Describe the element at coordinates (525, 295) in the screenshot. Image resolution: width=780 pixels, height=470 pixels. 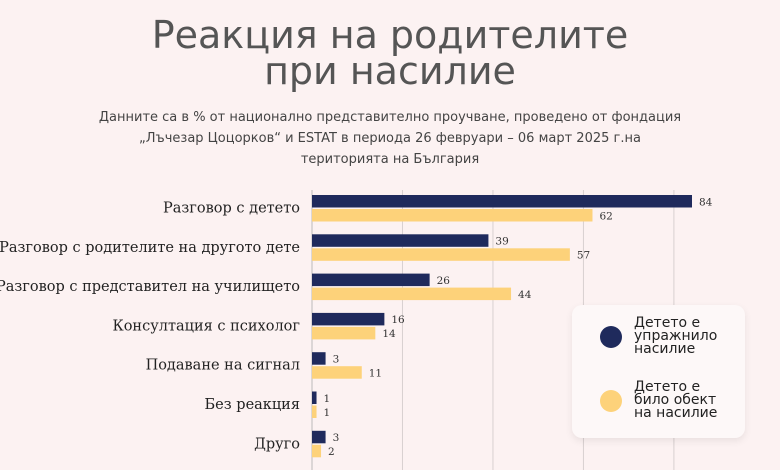
I see `value-label: 44` at that location.